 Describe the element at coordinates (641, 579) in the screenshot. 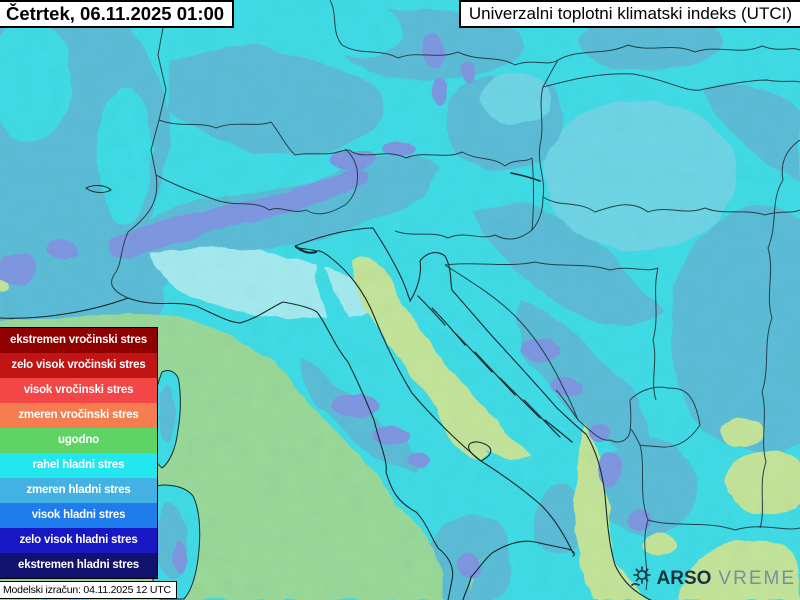

I see `sun-icon` at that location.